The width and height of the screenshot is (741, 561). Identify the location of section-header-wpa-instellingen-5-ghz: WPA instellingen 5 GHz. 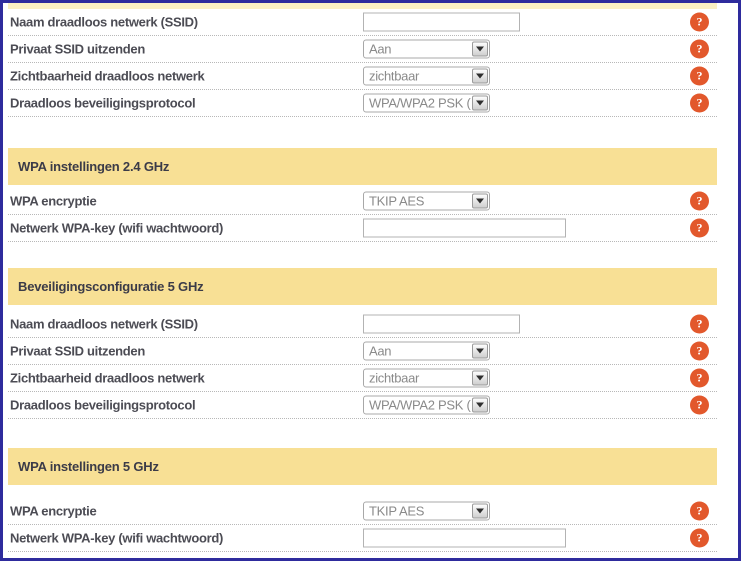
(362, 466).